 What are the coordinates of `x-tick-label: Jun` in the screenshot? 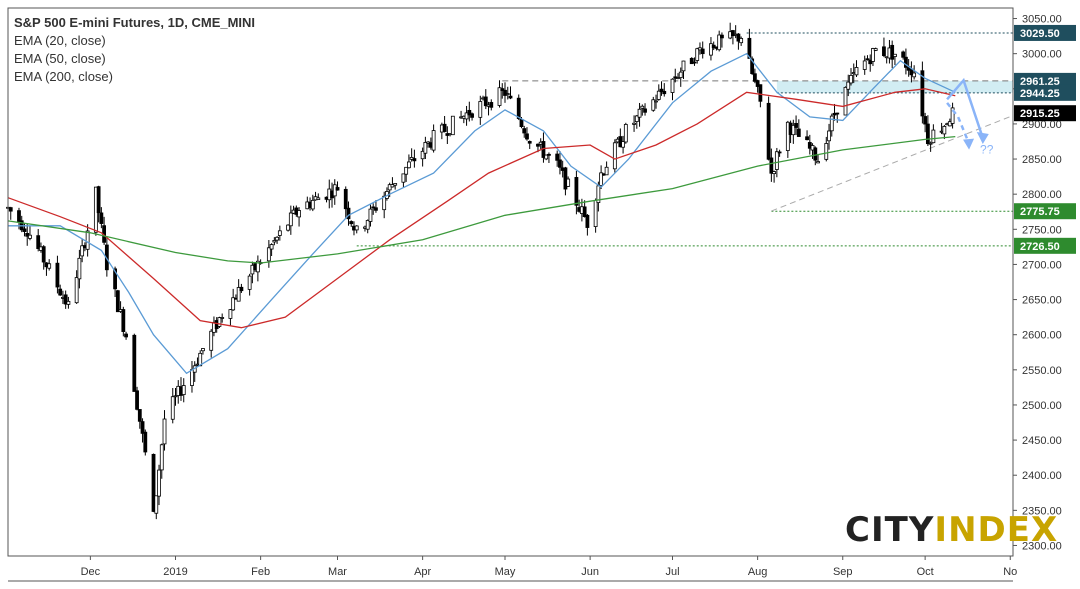 It's located at (590, 572).